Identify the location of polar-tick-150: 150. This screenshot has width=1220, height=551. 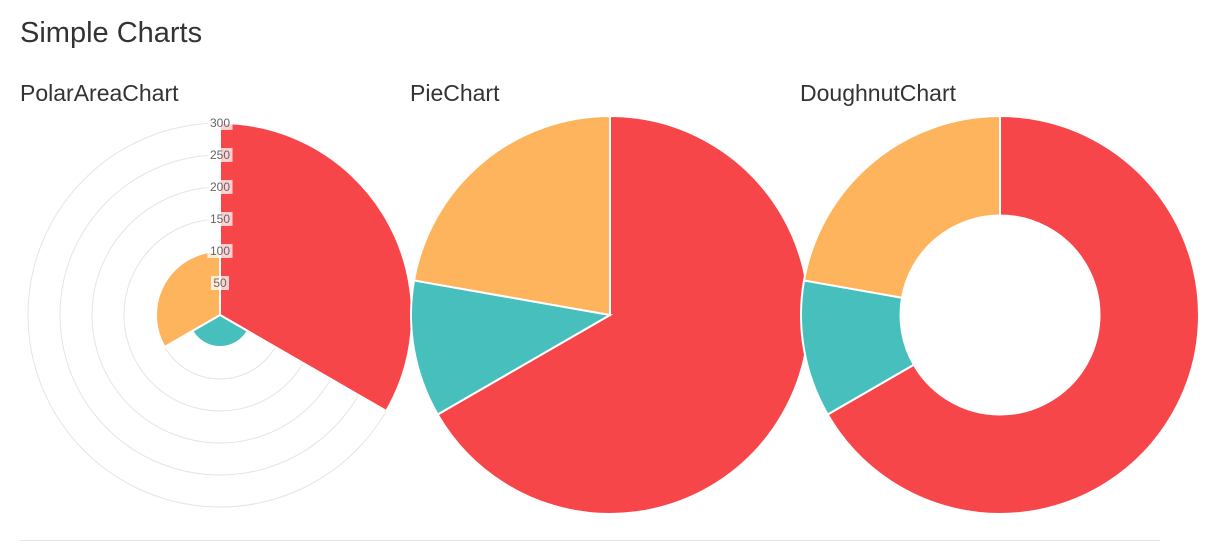
(220, 219).